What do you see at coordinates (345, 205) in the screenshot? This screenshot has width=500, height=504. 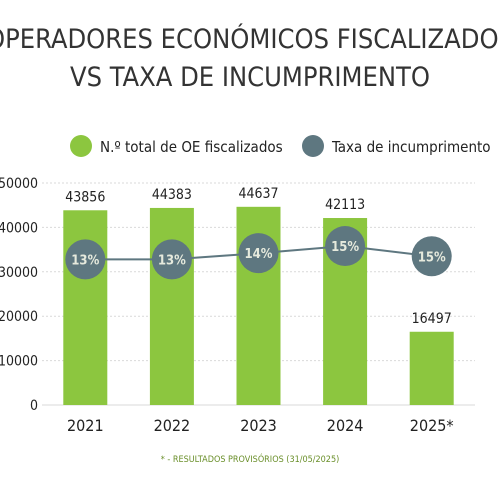 I see `bar-value-label: 42113` at bounding box center [345, 205].